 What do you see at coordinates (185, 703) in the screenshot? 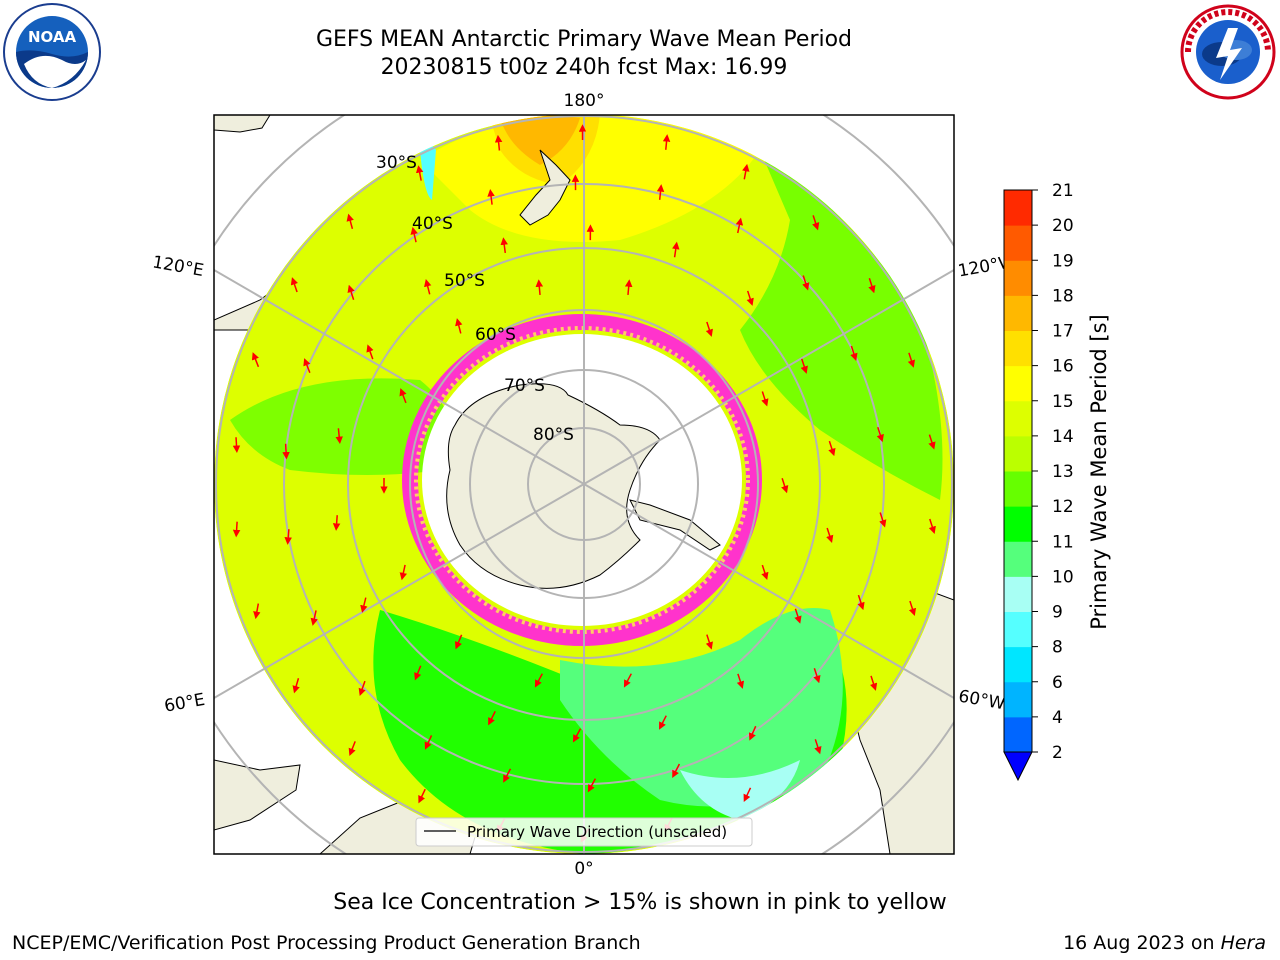
I see `lon-label-60e: 60°E` at bounding box center [185, 703].